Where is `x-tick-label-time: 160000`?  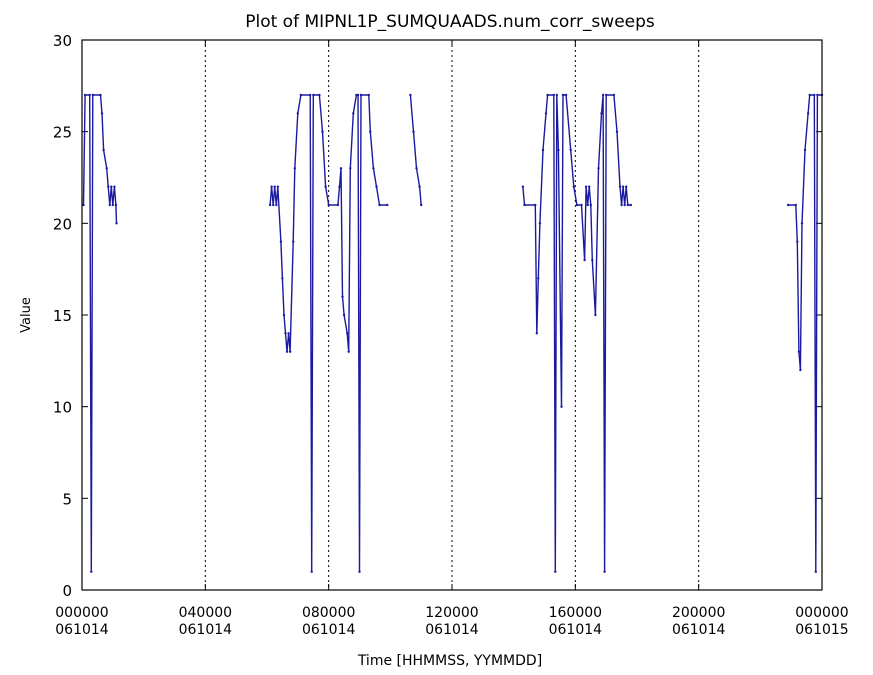 x-tick-label-time: 160000 is located at coordinates (575, 613).